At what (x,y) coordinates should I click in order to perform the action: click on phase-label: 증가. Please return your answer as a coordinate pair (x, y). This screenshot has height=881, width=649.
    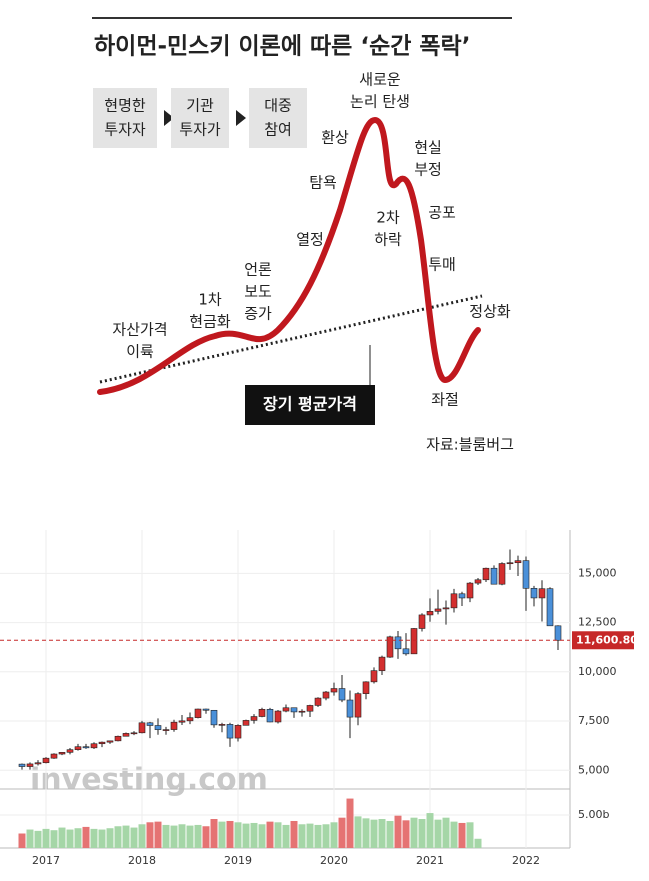
    Looking at the image, I should click on (258, 314).